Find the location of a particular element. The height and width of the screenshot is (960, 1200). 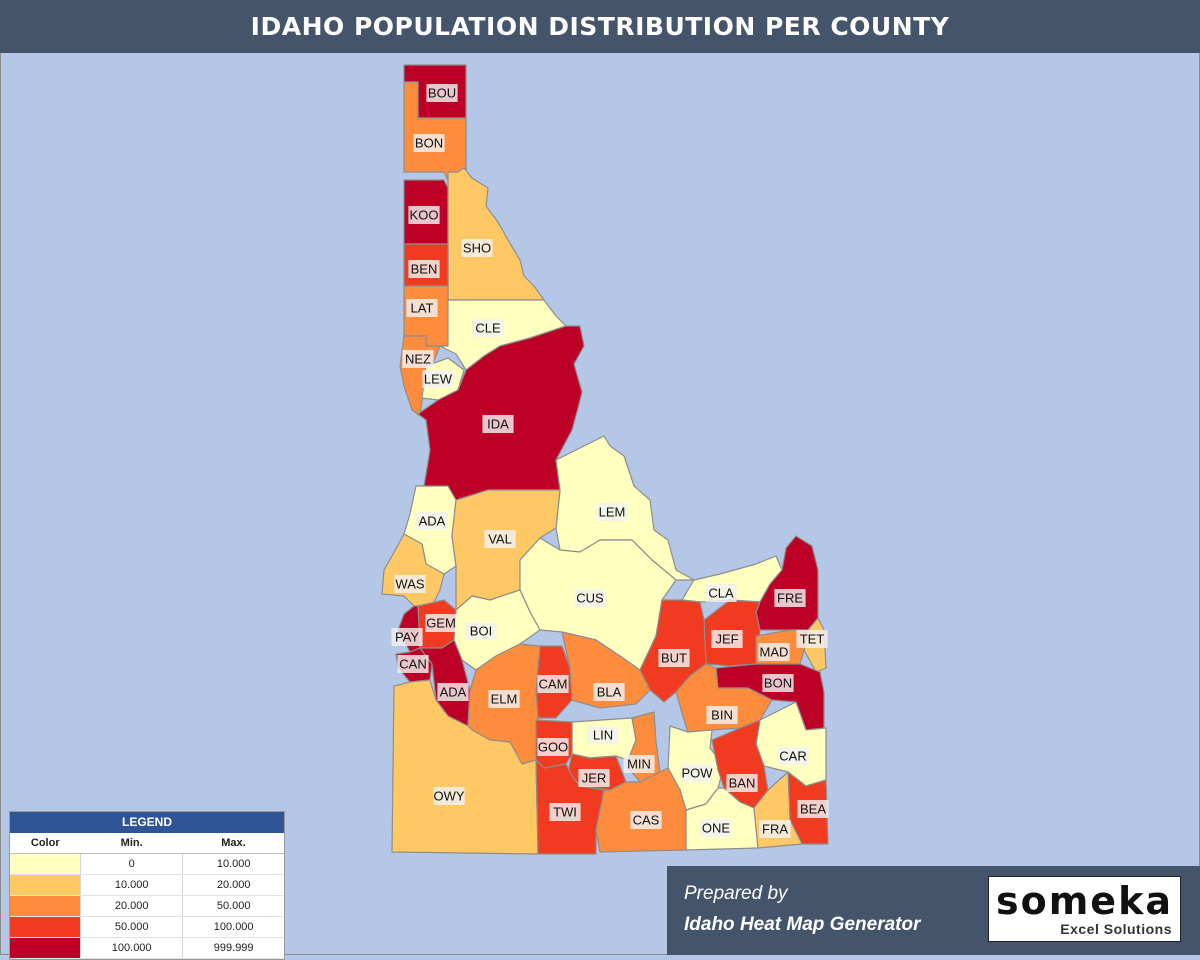

legend-row: 0 10.000 is located at coordinates (147, 864).